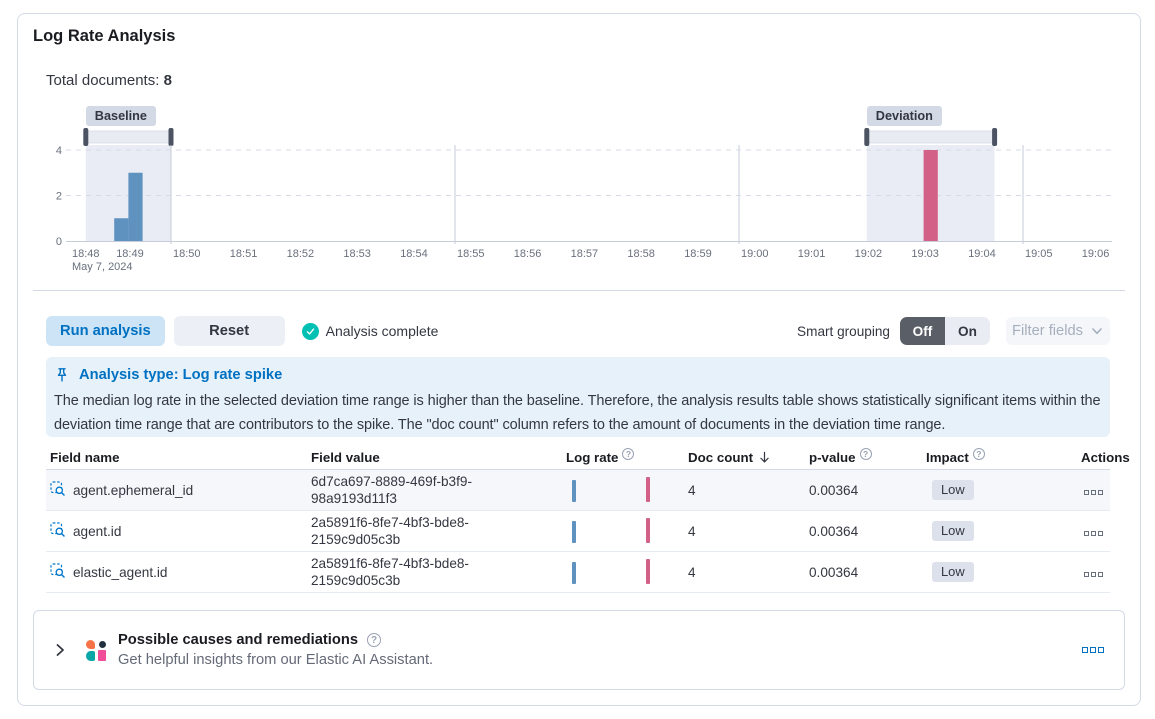 Image resolution: width=1155 pixels, height=719 pixels. Describe the element at coordinates (167, 80) in the screenshot. I see `total-documents-value: 8` at that location.